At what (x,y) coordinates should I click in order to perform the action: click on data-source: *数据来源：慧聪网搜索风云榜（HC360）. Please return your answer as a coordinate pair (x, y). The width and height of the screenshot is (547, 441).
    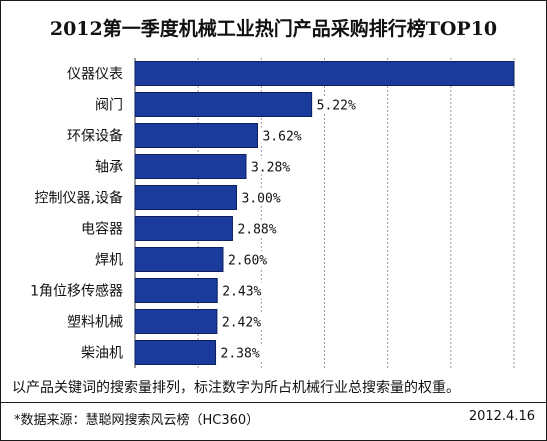
    Looking at the image, I should click on (137, 420).